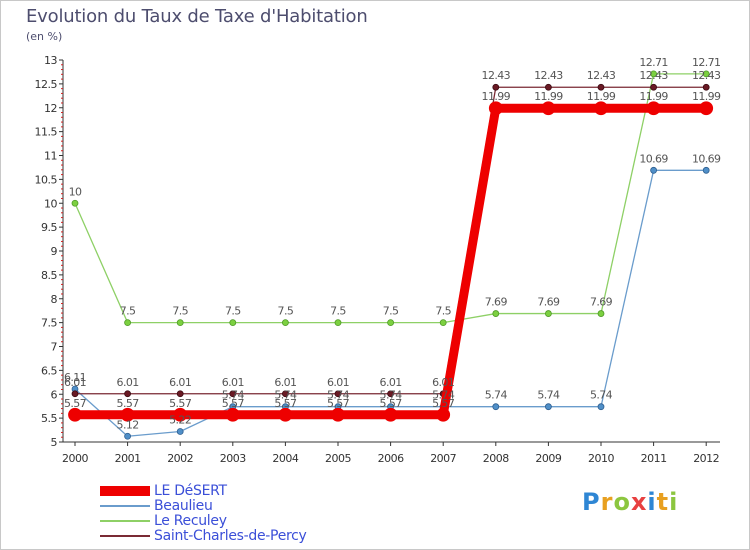 The width and height of the screenshot is (750, 550). I want to click on x-tick-label: 2002, so click(180, 458).